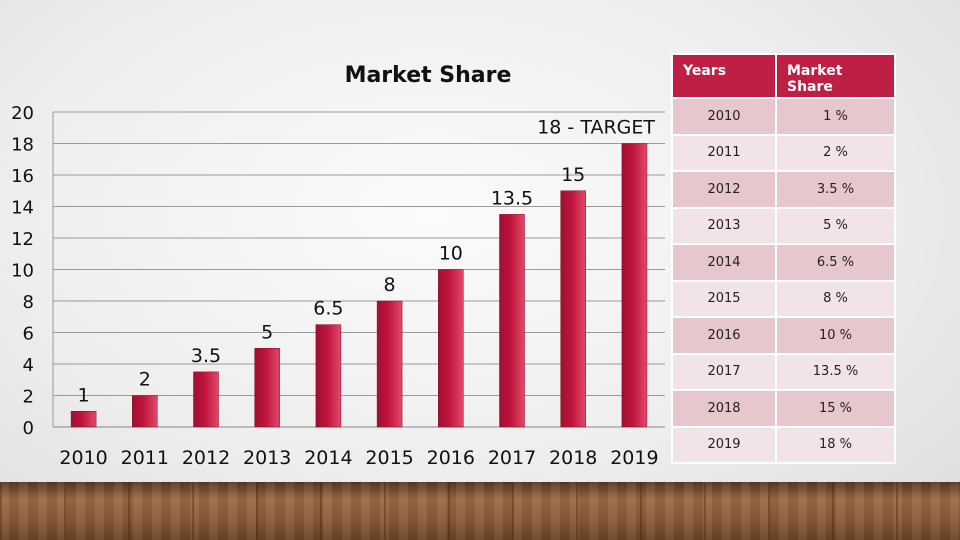 The image size is (960, 540). I want to click on table-cell-share: 6.5 %, so click(835, 262).